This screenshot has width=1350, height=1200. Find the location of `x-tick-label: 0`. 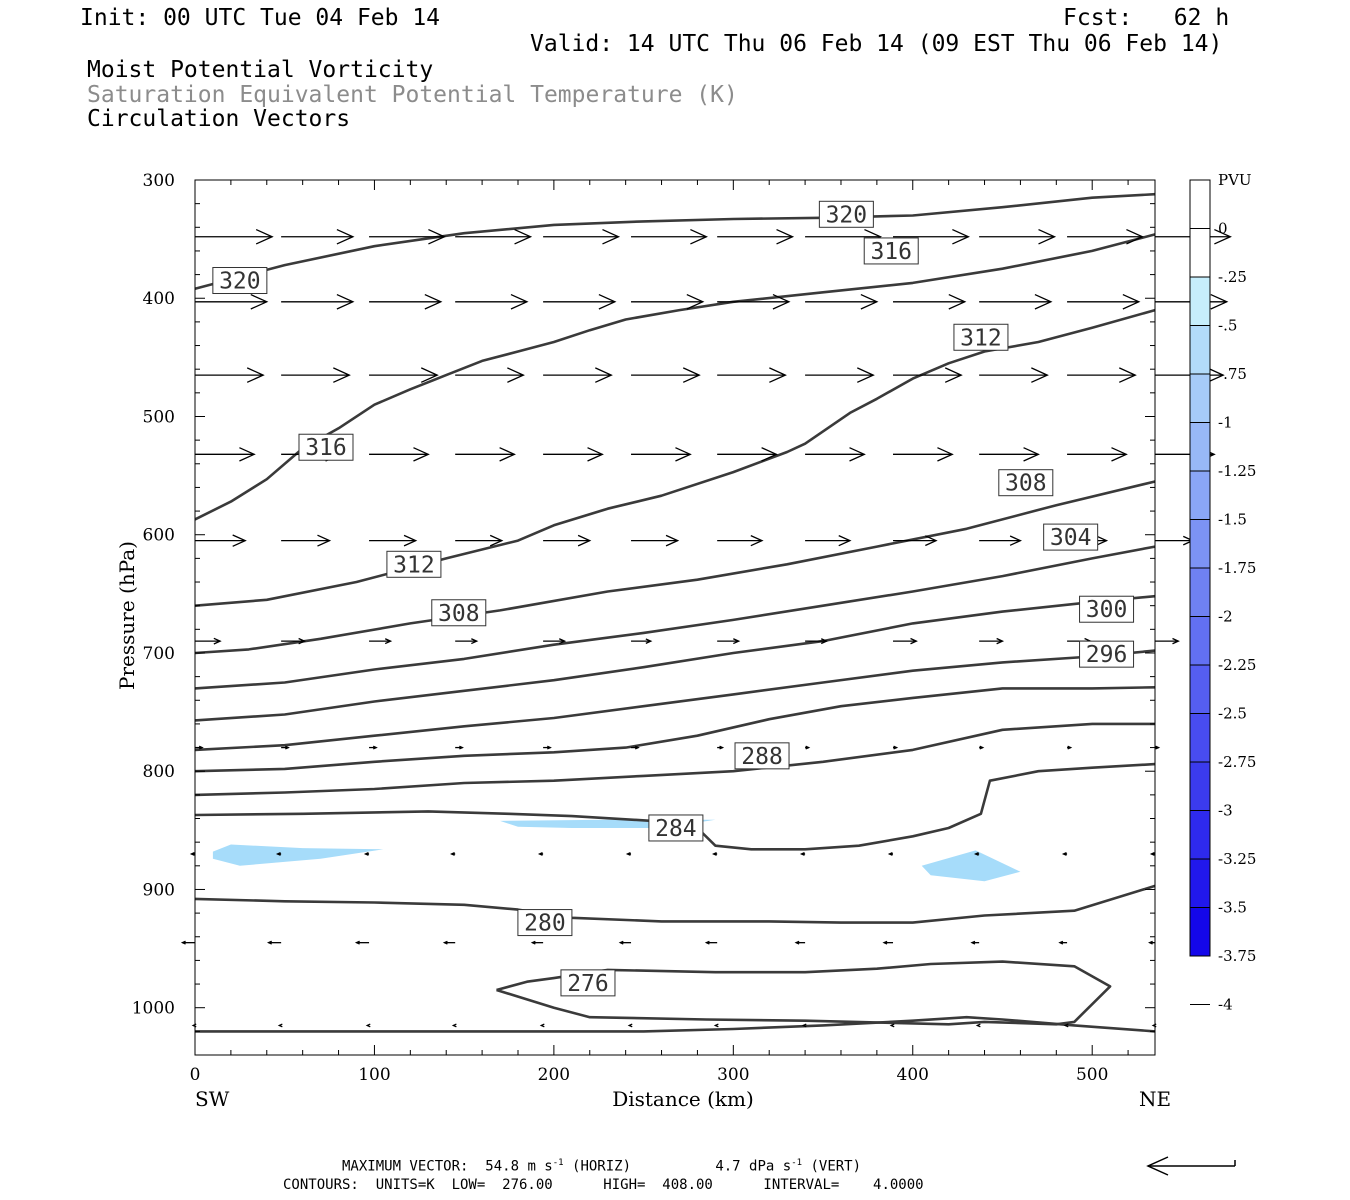

x-tick-label: 0 is located at coordinates (195, 1075).